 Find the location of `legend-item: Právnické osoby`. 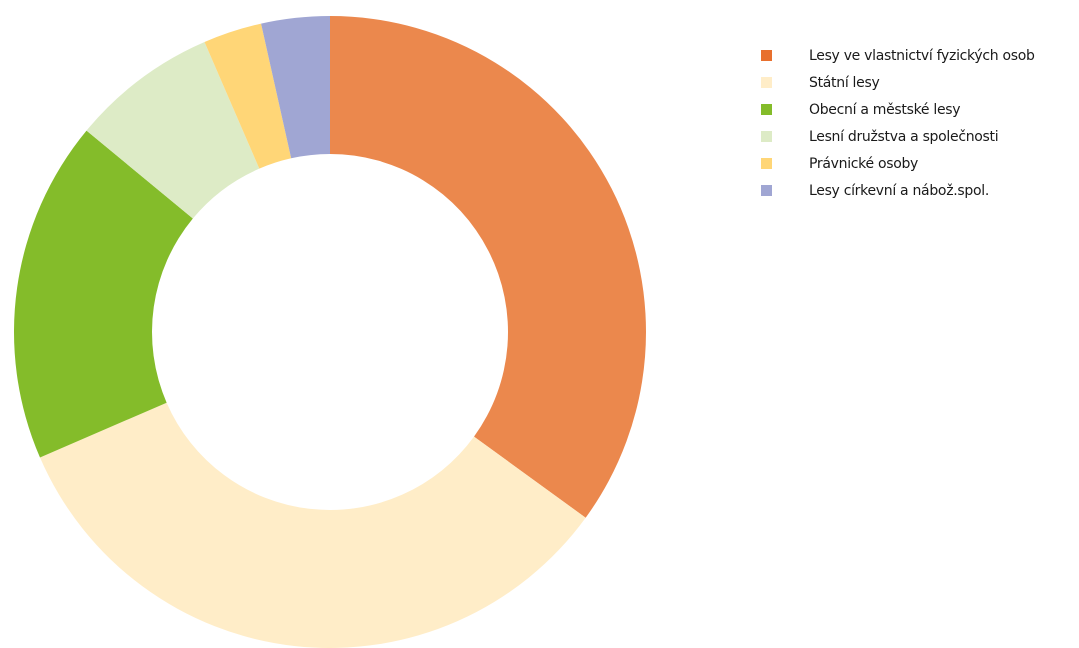

legend-item: Právnické osoby is located at coordinates (898, 163).